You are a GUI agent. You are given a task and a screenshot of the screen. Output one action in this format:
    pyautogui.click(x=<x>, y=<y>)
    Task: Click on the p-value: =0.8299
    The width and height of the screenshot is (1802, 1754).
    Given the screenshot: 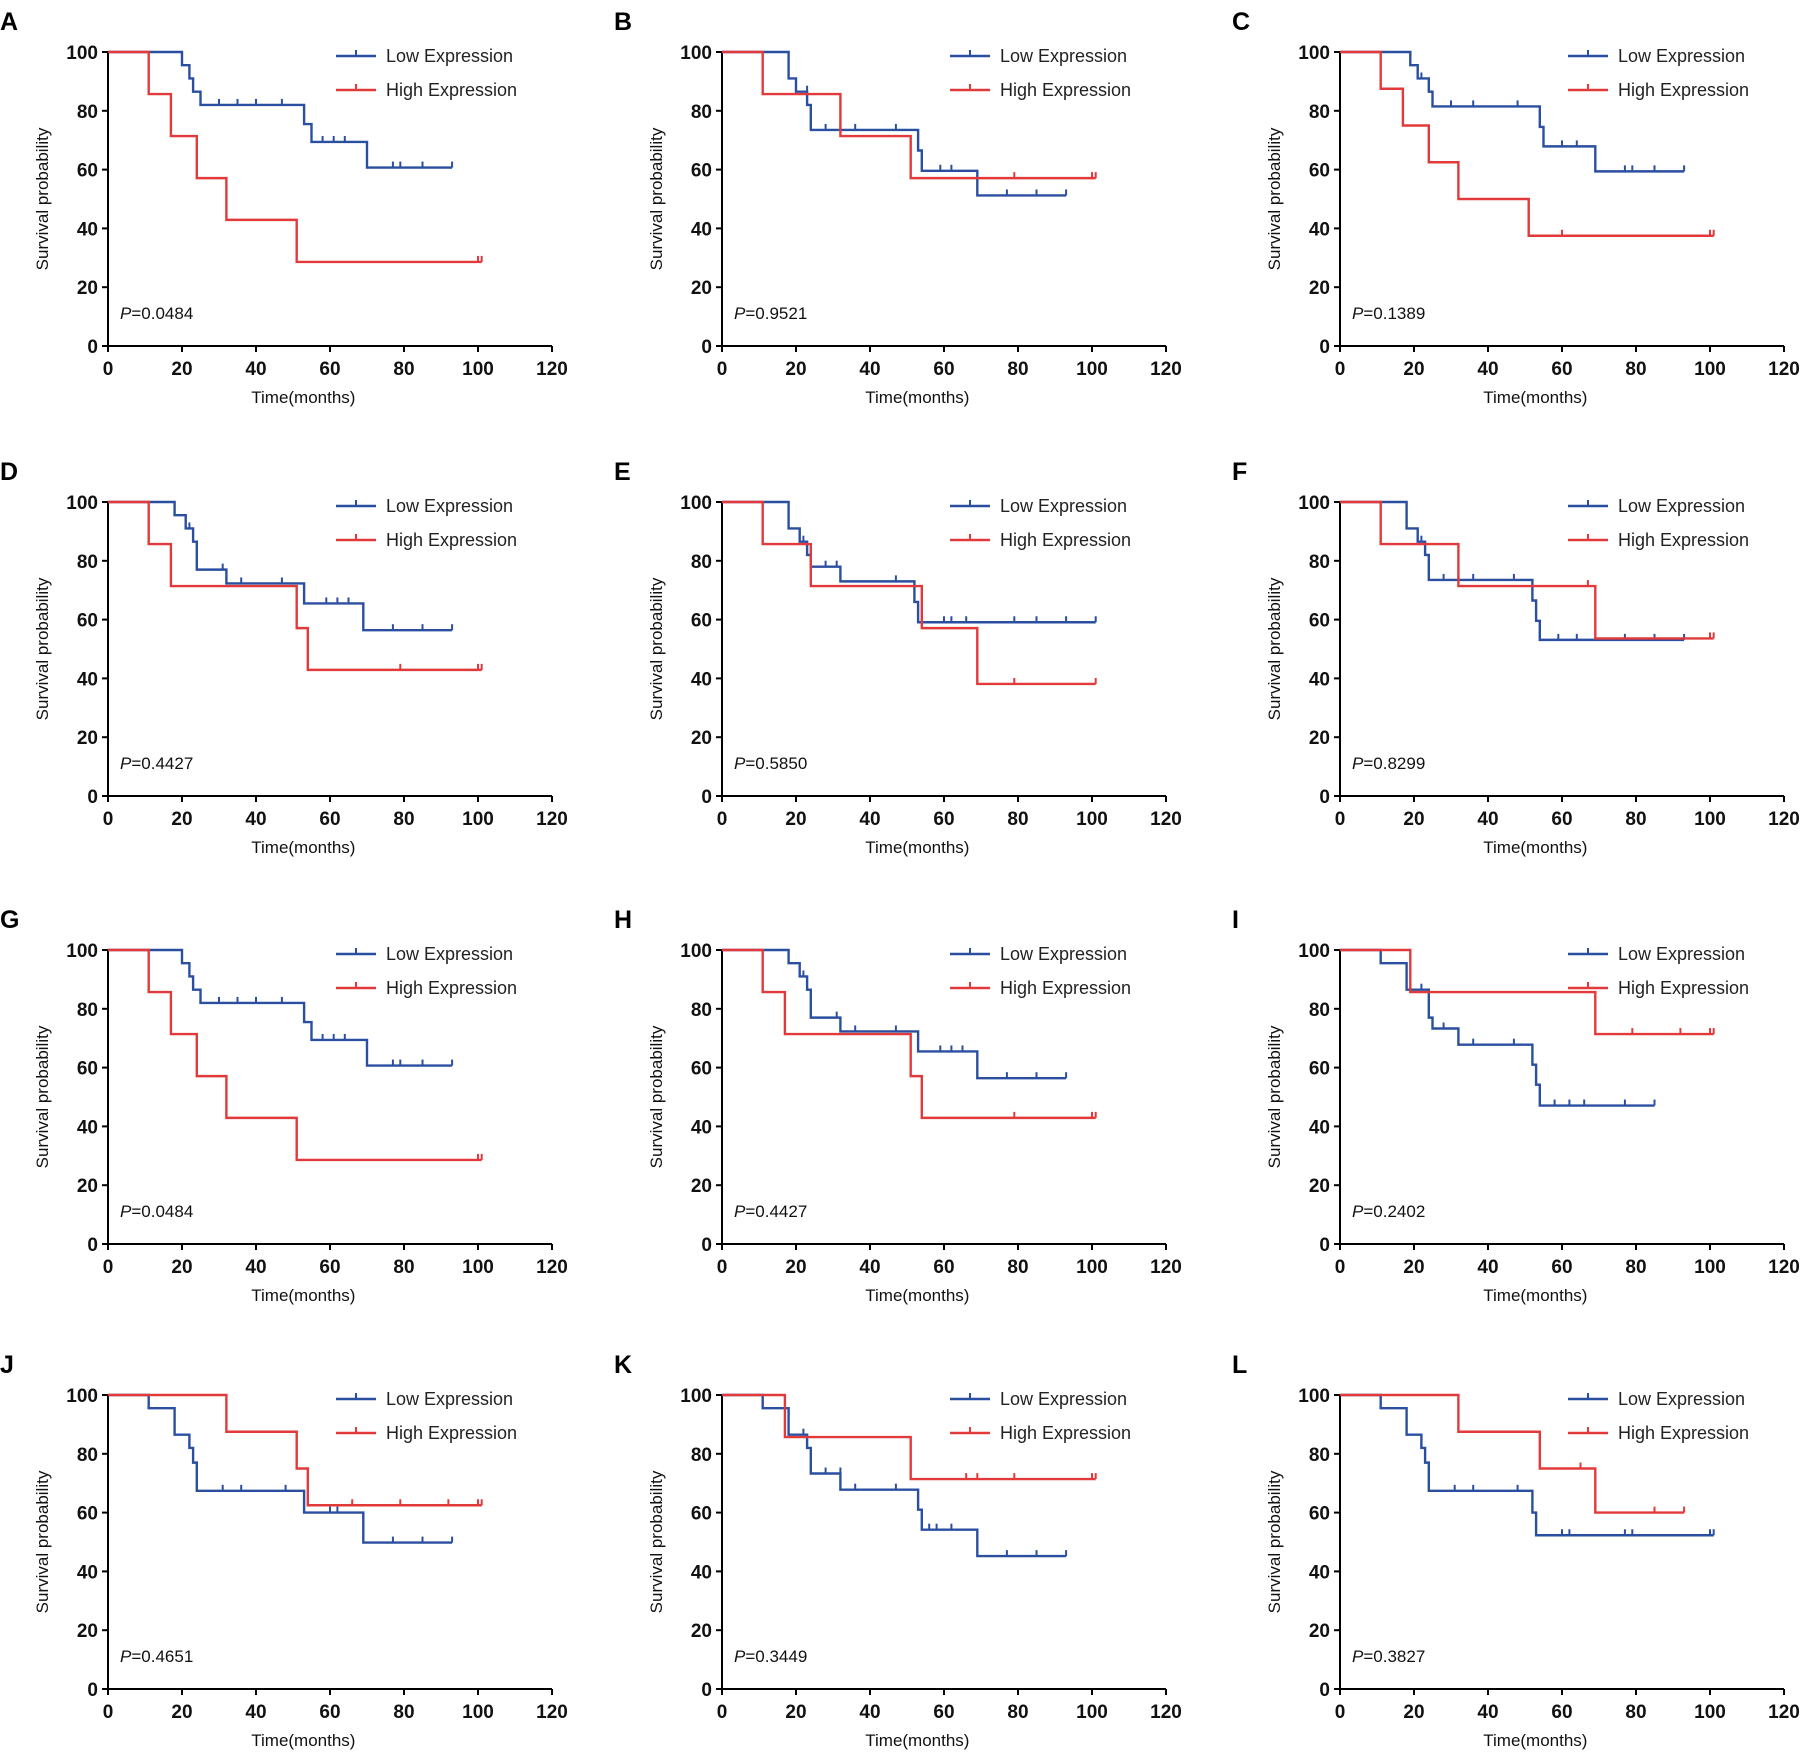 What is the action you would take?
    pyautogui.click(x=1394, y=763)
    